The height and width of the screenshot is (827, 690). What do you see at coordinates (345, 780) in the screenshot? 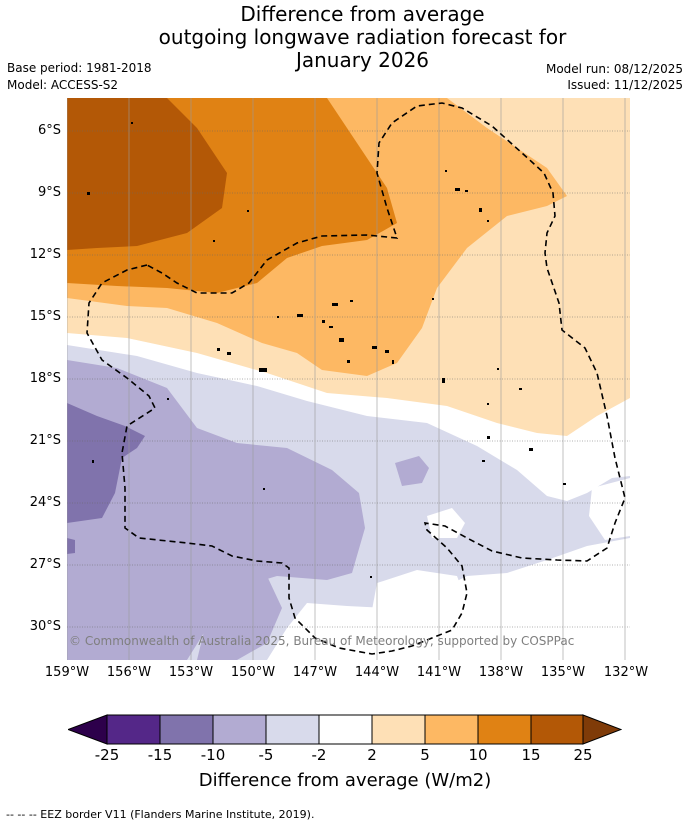
I see `colorbar-title: Difference from average (W/m2)` at bounding box center [345, 780].